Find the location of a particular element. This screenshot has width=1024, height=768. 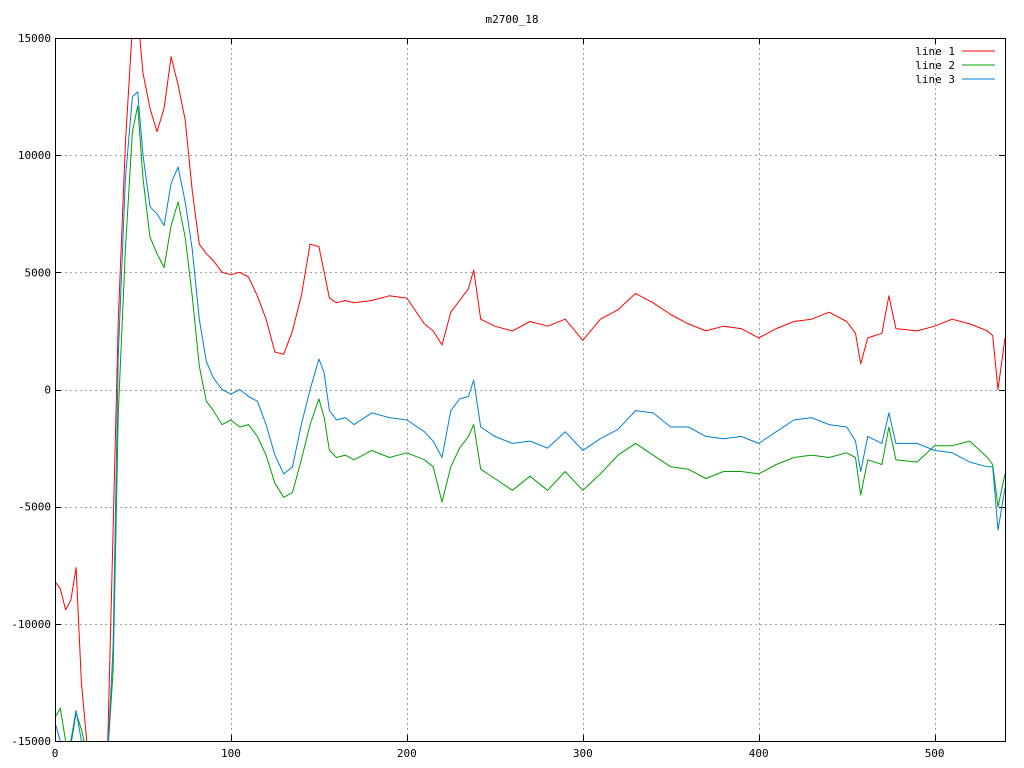

y-tick-label: -10000 is located at coordinates (31, 624).